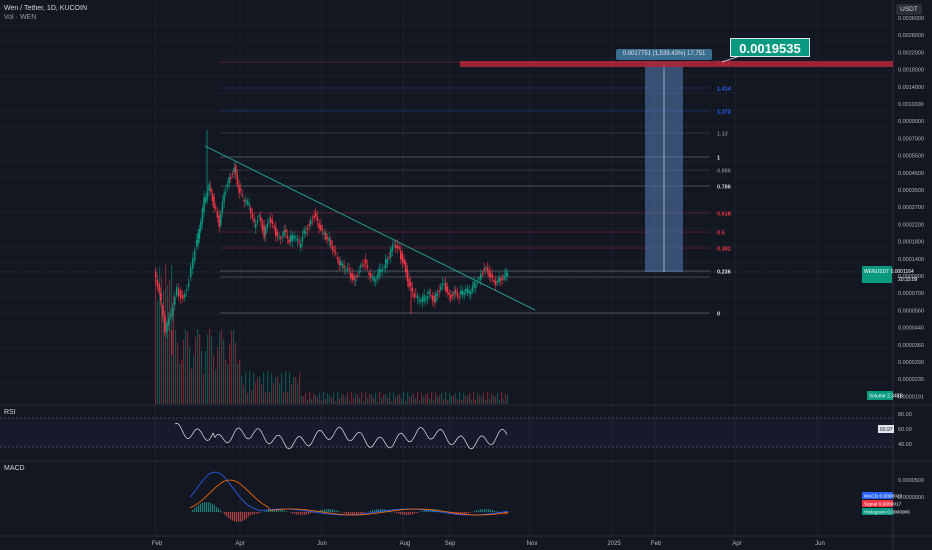  What do you see at coordinates (911, 139) in the screenshot?
I see `price-tick: 0.0007000` at bounding box center [911, 139].